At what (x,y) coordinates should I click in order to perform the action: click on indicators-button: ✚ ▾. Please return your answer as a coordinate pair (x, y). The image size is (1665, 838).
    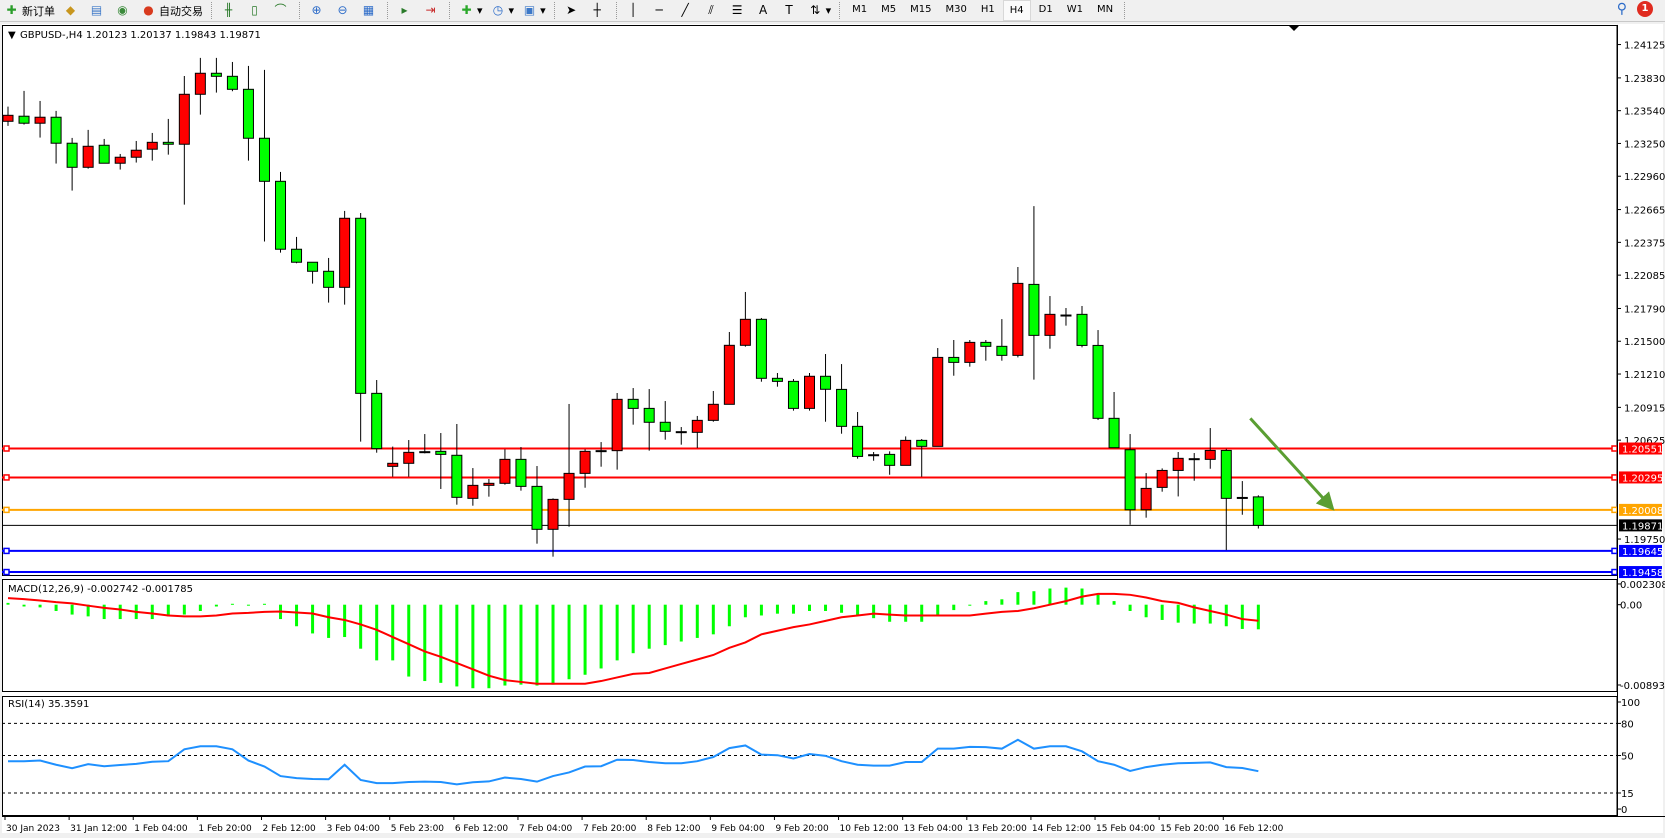
    Looking at the image, I should click on (471, 10).